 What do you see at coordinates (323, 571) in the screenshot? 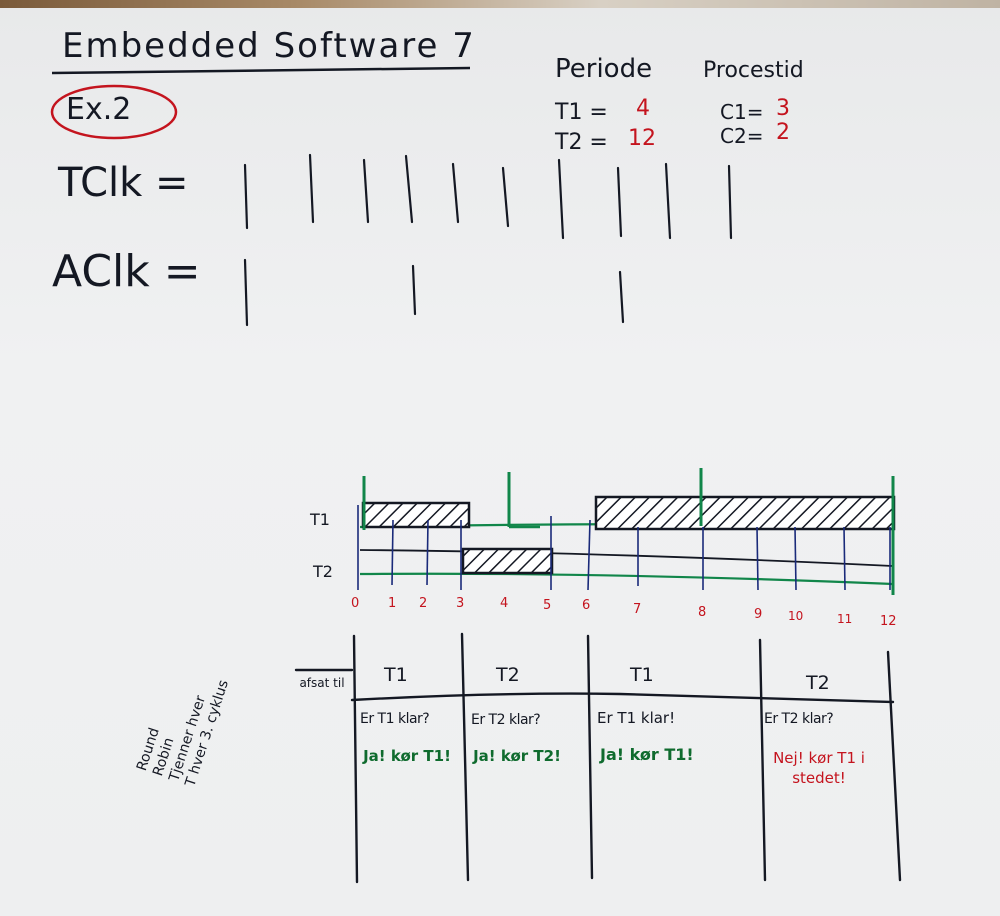
I see `timeline-row-t2-label: T2` at bounding box center [323, 571].